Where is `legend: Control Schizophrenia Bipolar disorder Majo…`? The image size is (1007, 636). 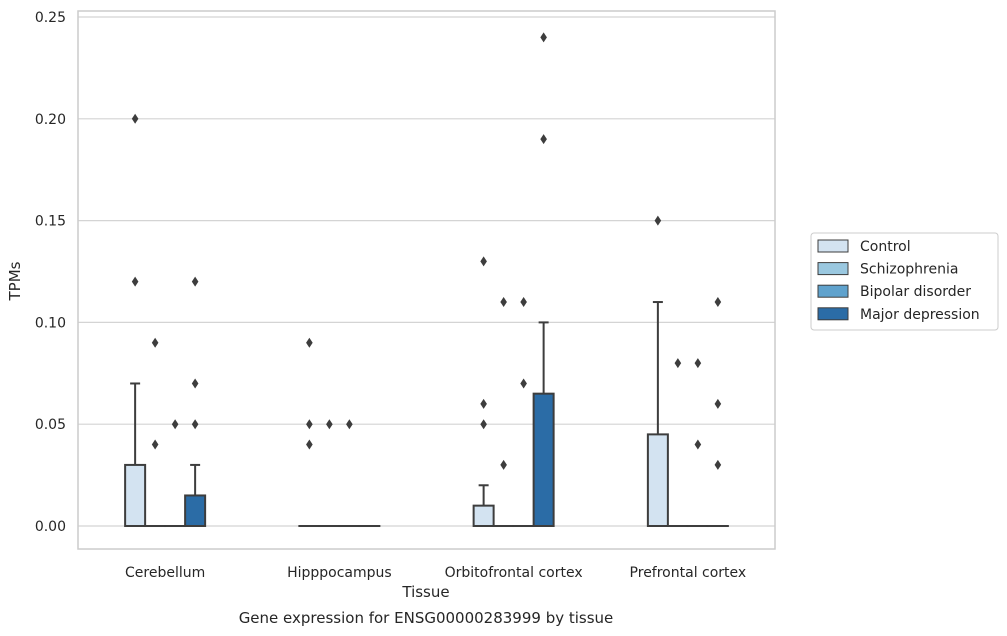 legend: Control Schizophrenia Bipolar disorder Majo… is located at coordinates (904, 281).